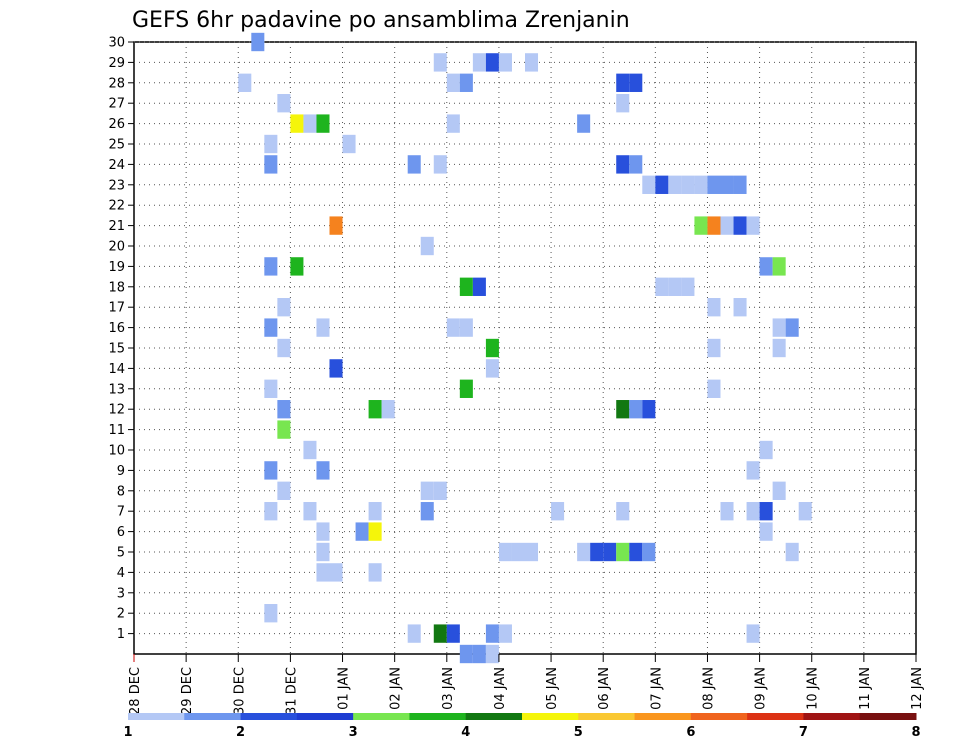  Describe the element at coordinates (121, 593) in the screenshot. I see `y-tick-label: 3` at that location.